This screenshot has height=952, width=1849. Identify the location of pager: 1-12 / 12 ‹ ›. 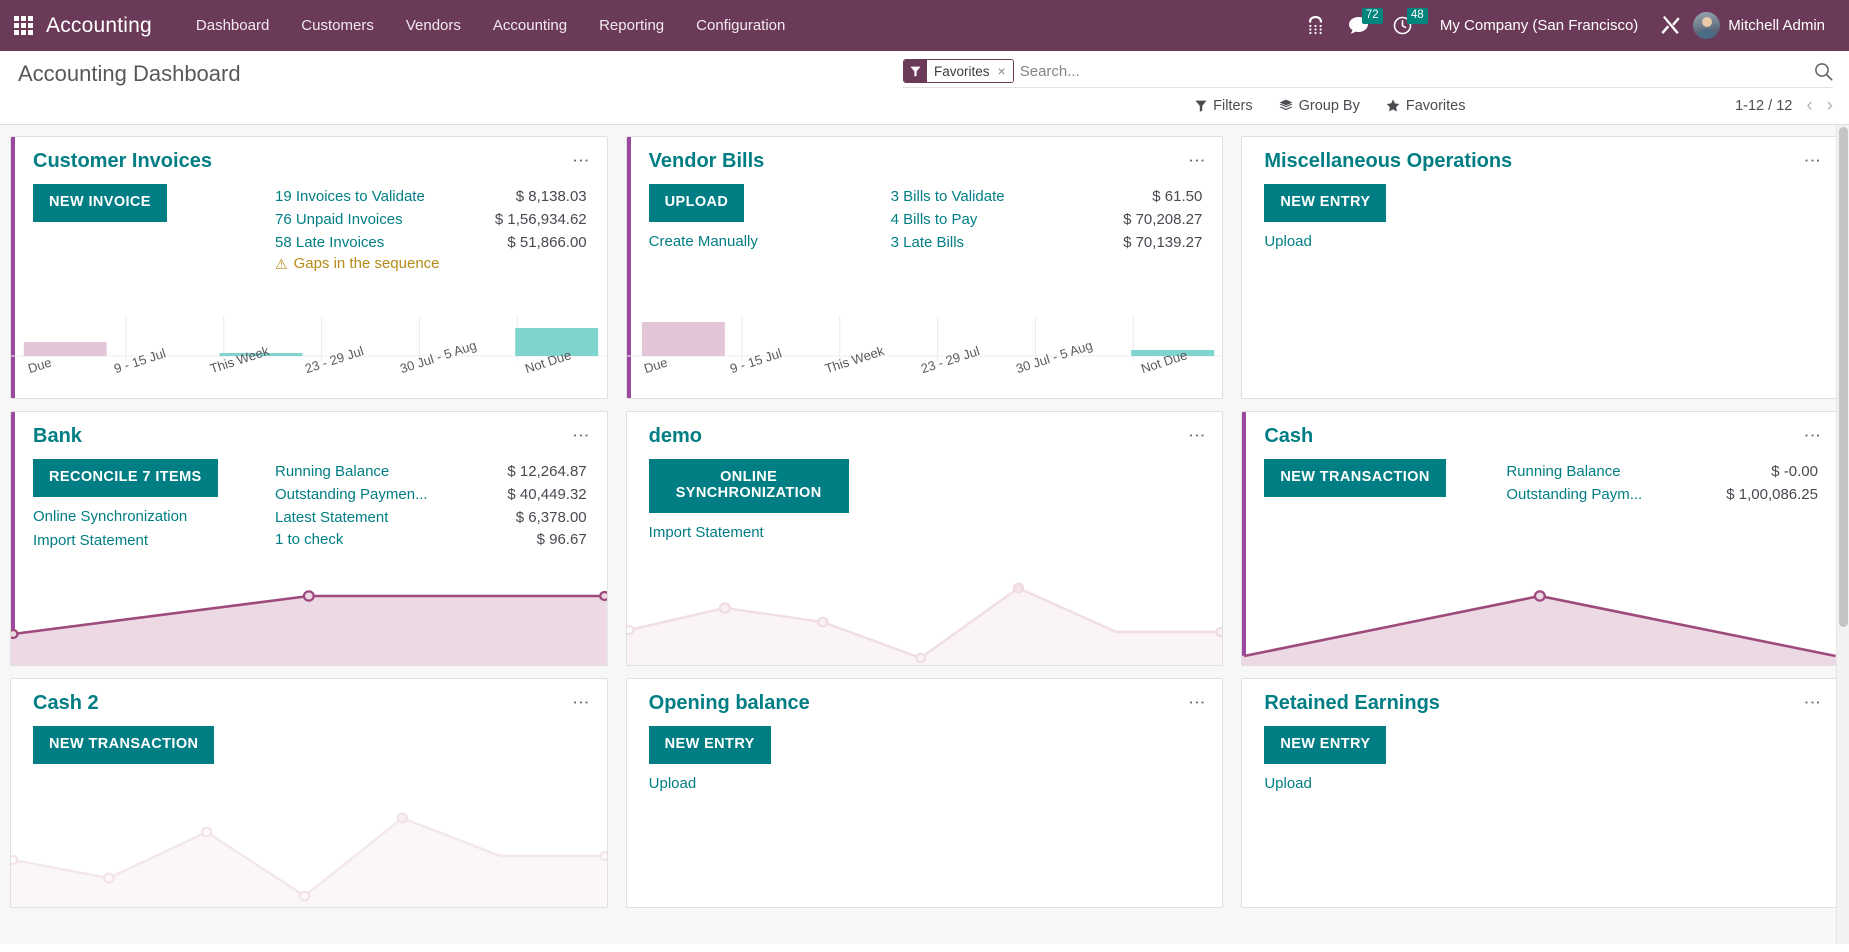
(1784, 105).